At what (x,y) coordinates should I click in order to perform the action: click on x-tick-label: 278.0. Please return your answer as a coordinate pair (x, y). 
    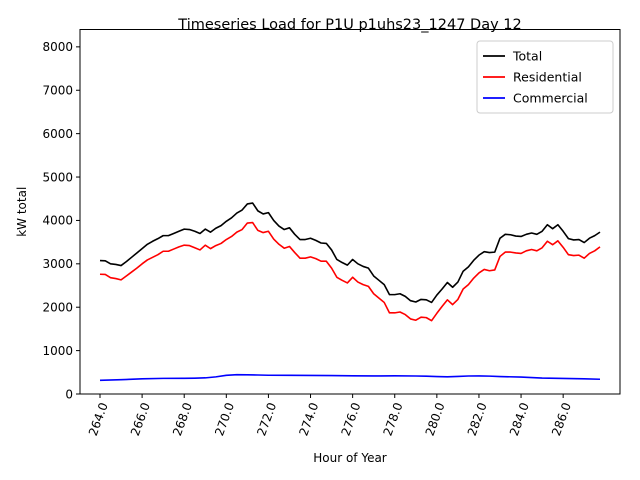
    Looking at the image, I should click on (393, 419).